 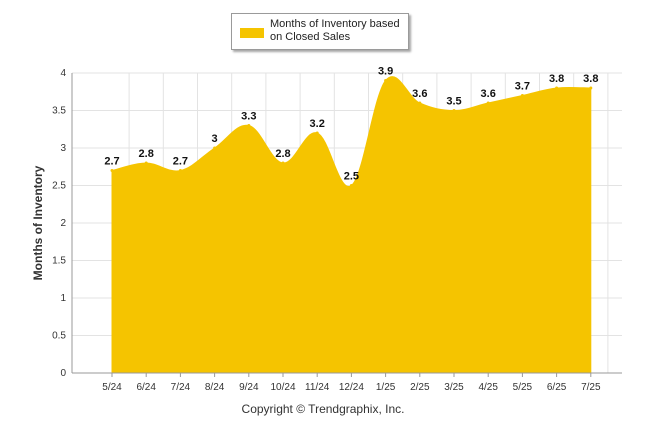 I want to click on x-tick-label: 6/25, so click(x=557, y=387).